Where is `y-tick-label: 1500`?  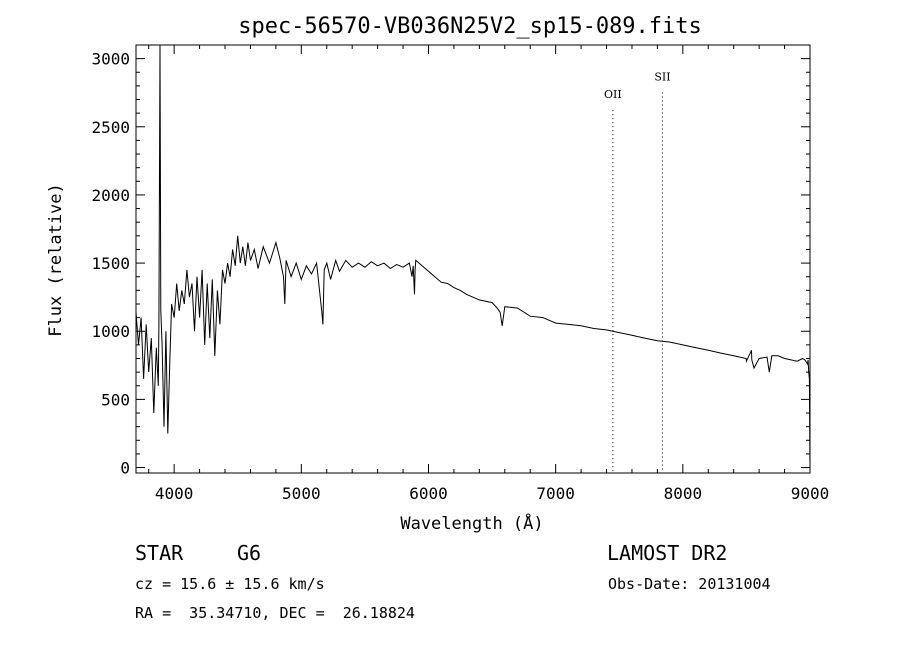
y-tick-label: 1500 is located at coordinates (110, 263).